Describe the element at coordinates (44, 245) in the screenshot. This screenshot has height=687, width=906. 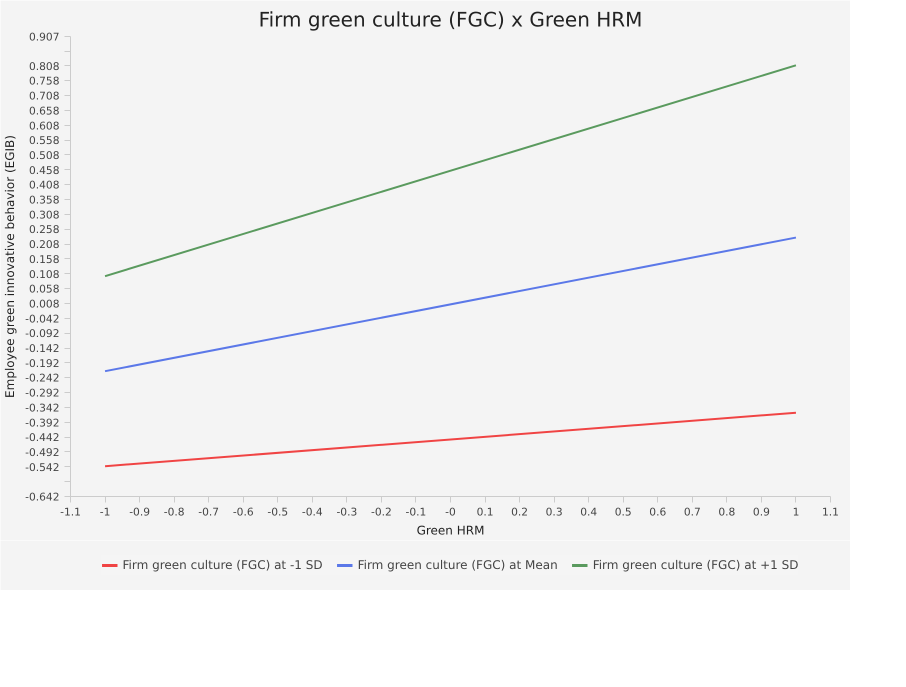
I see `y-tick-label: 0.208` at that location.